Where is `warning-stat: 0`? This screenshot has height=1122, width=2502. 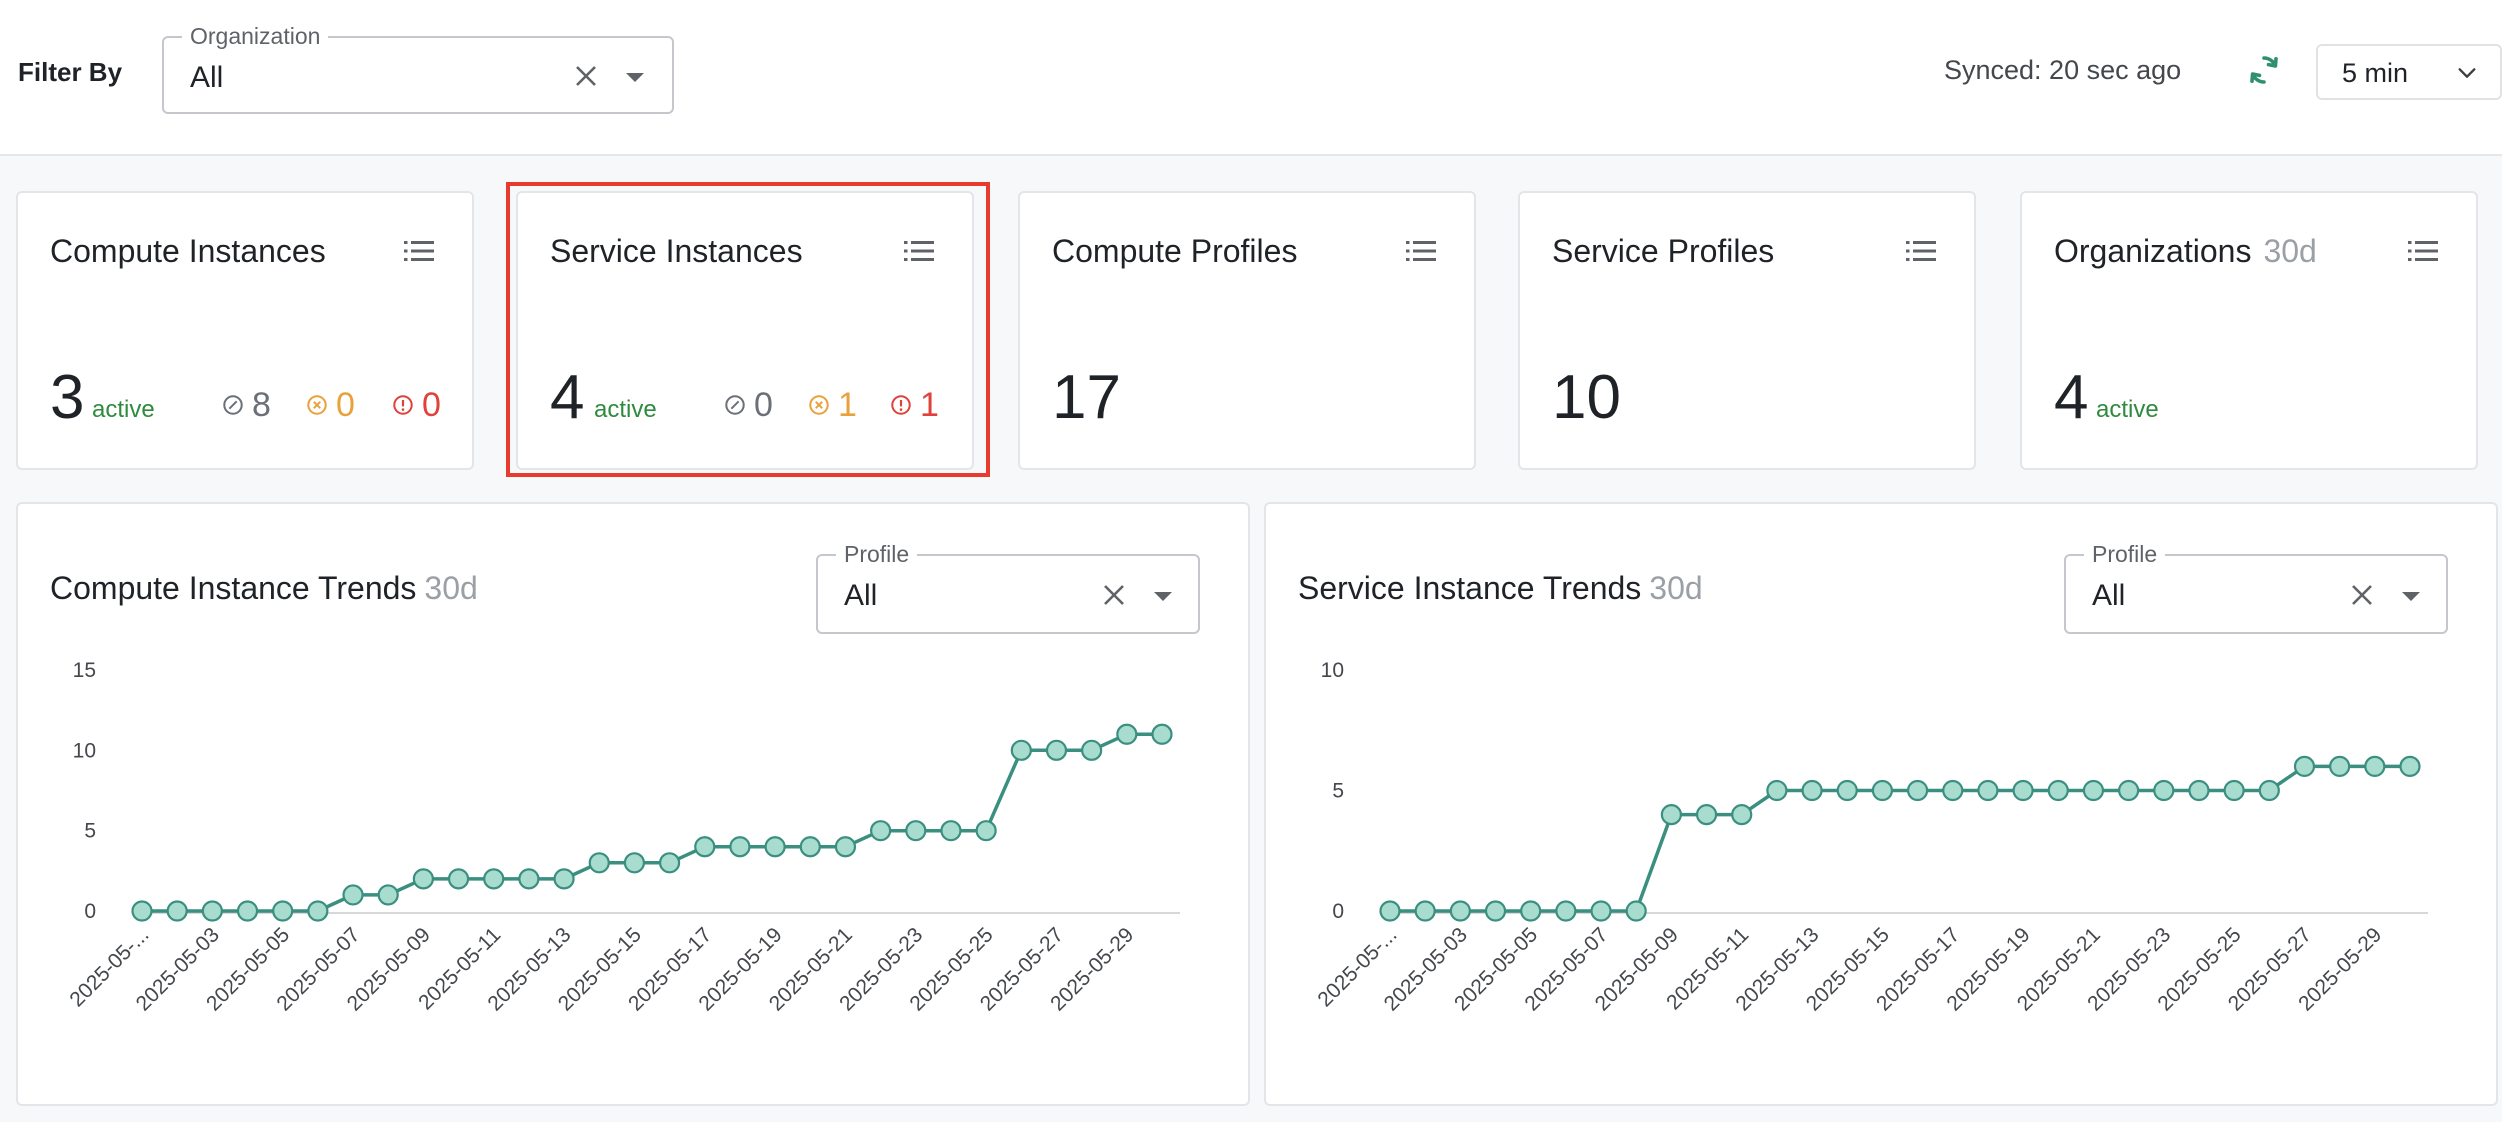 warning-stat: 0 is located at coordinates (330, 405).